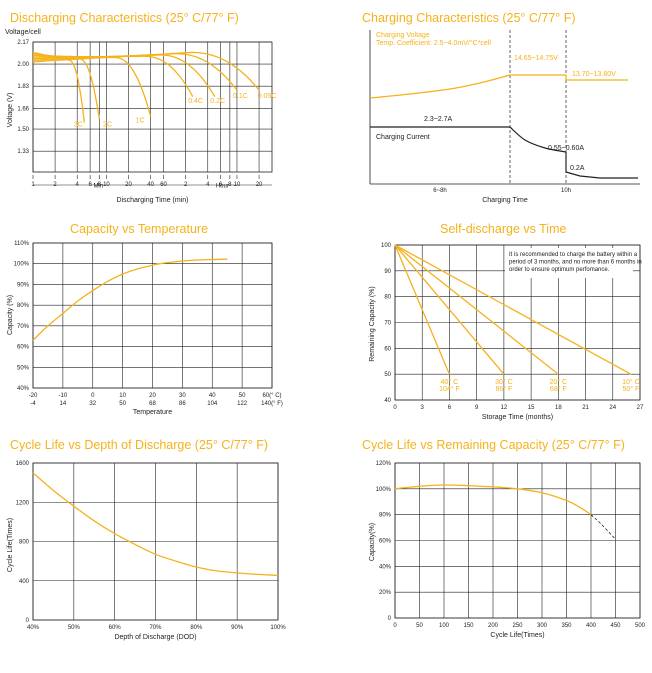 The image size is (652, 673). What do you see at coordinates (130, 299) in the screenshot?
I see `captemp-curve` at bounding box center [130, 299].